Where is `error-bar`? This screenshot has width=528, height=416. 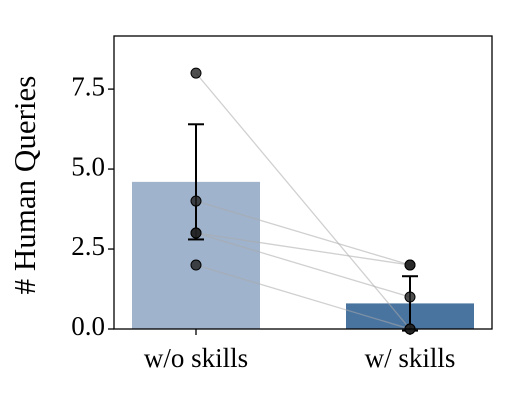
error-bar is located at coordinates (196, 182).